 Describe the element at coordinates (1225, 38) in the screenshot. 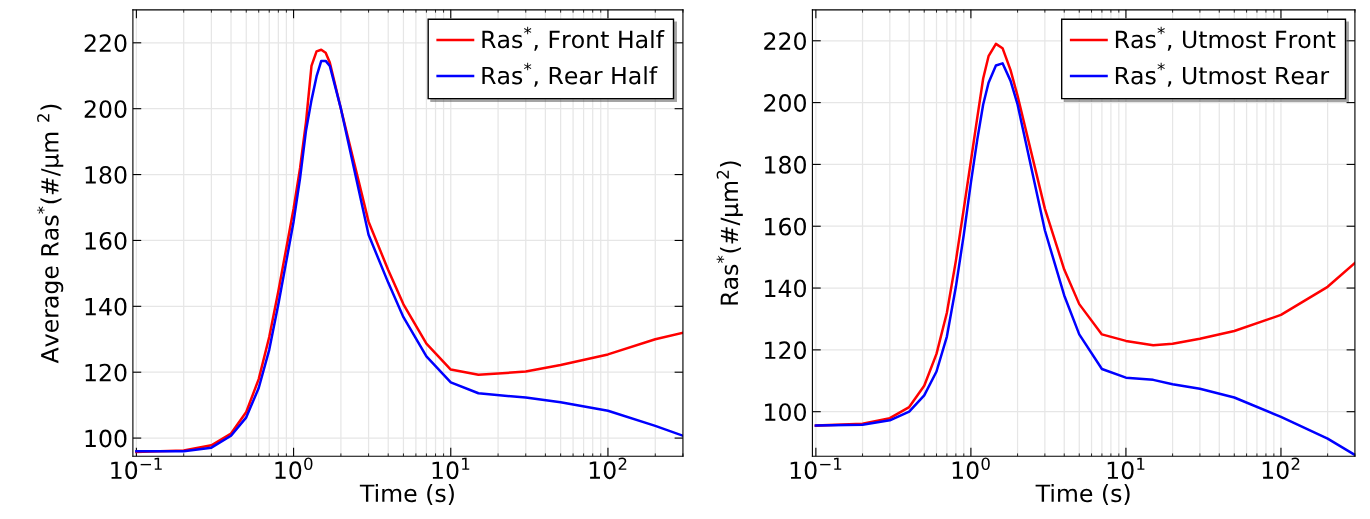

I see `legend-label: Ras$^{*}$, Utmost Front` at that location.